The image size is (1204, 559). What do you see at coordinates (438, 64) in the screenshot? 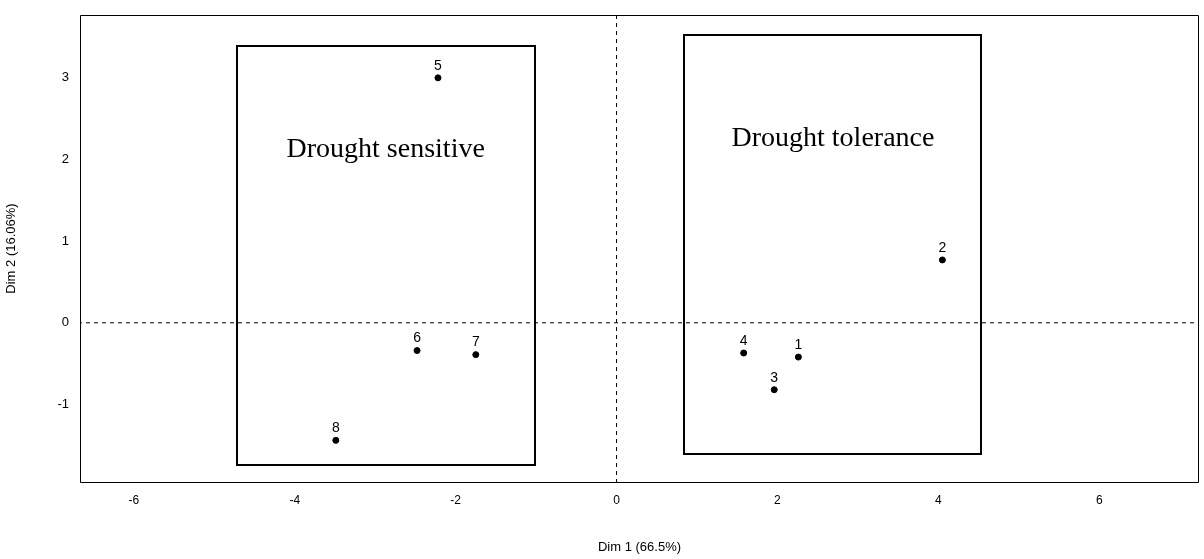
I see `series-label: 5` at bounding box center [438, 64].